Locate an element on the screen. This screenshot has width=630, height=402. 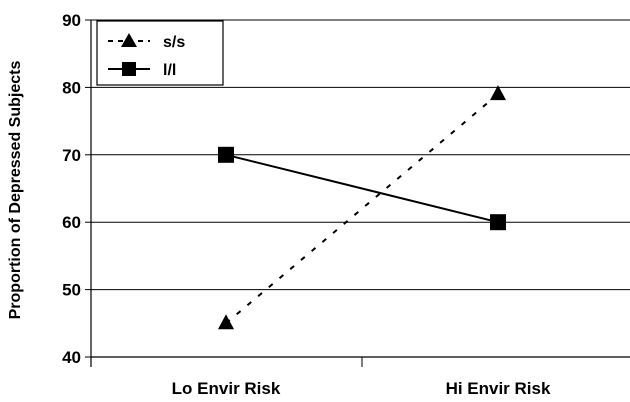
y-tick-label: 70 is located at coordinates (71, 155).